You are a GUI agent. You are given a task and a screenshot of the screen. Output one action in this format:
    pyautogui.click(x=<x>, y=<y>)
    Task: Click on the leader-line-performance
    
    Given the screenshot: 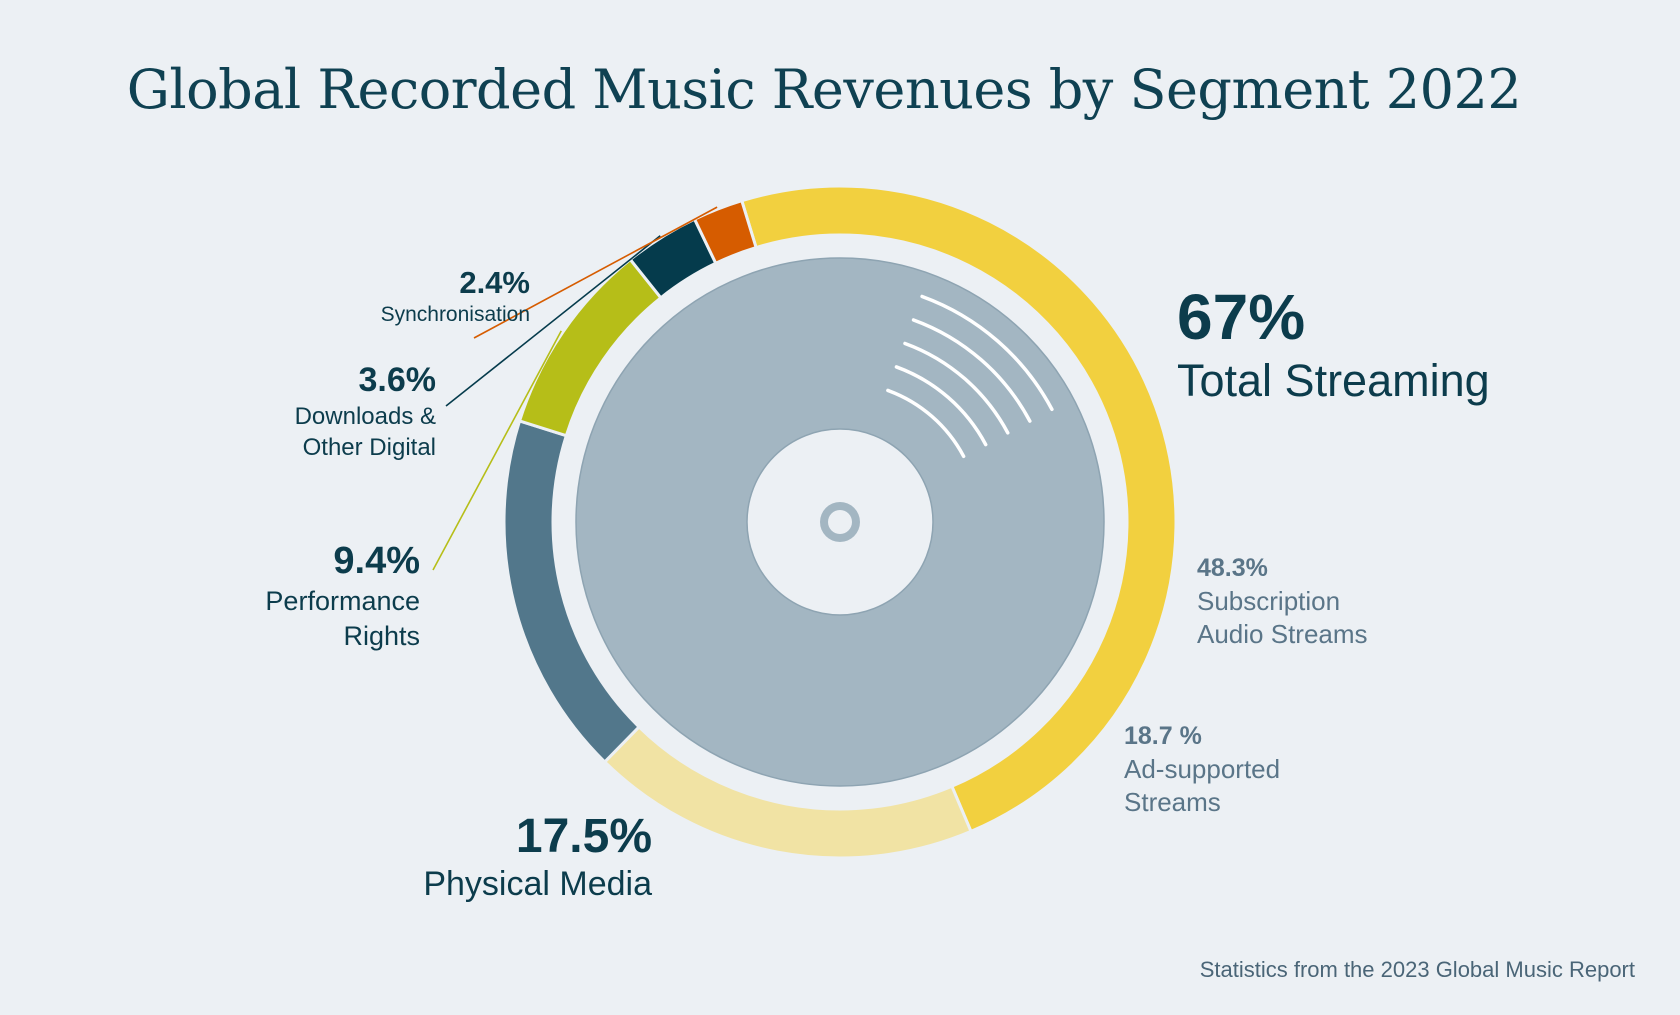 What is the action you would take?
    pyautogui.click(x=497, y=450)
    